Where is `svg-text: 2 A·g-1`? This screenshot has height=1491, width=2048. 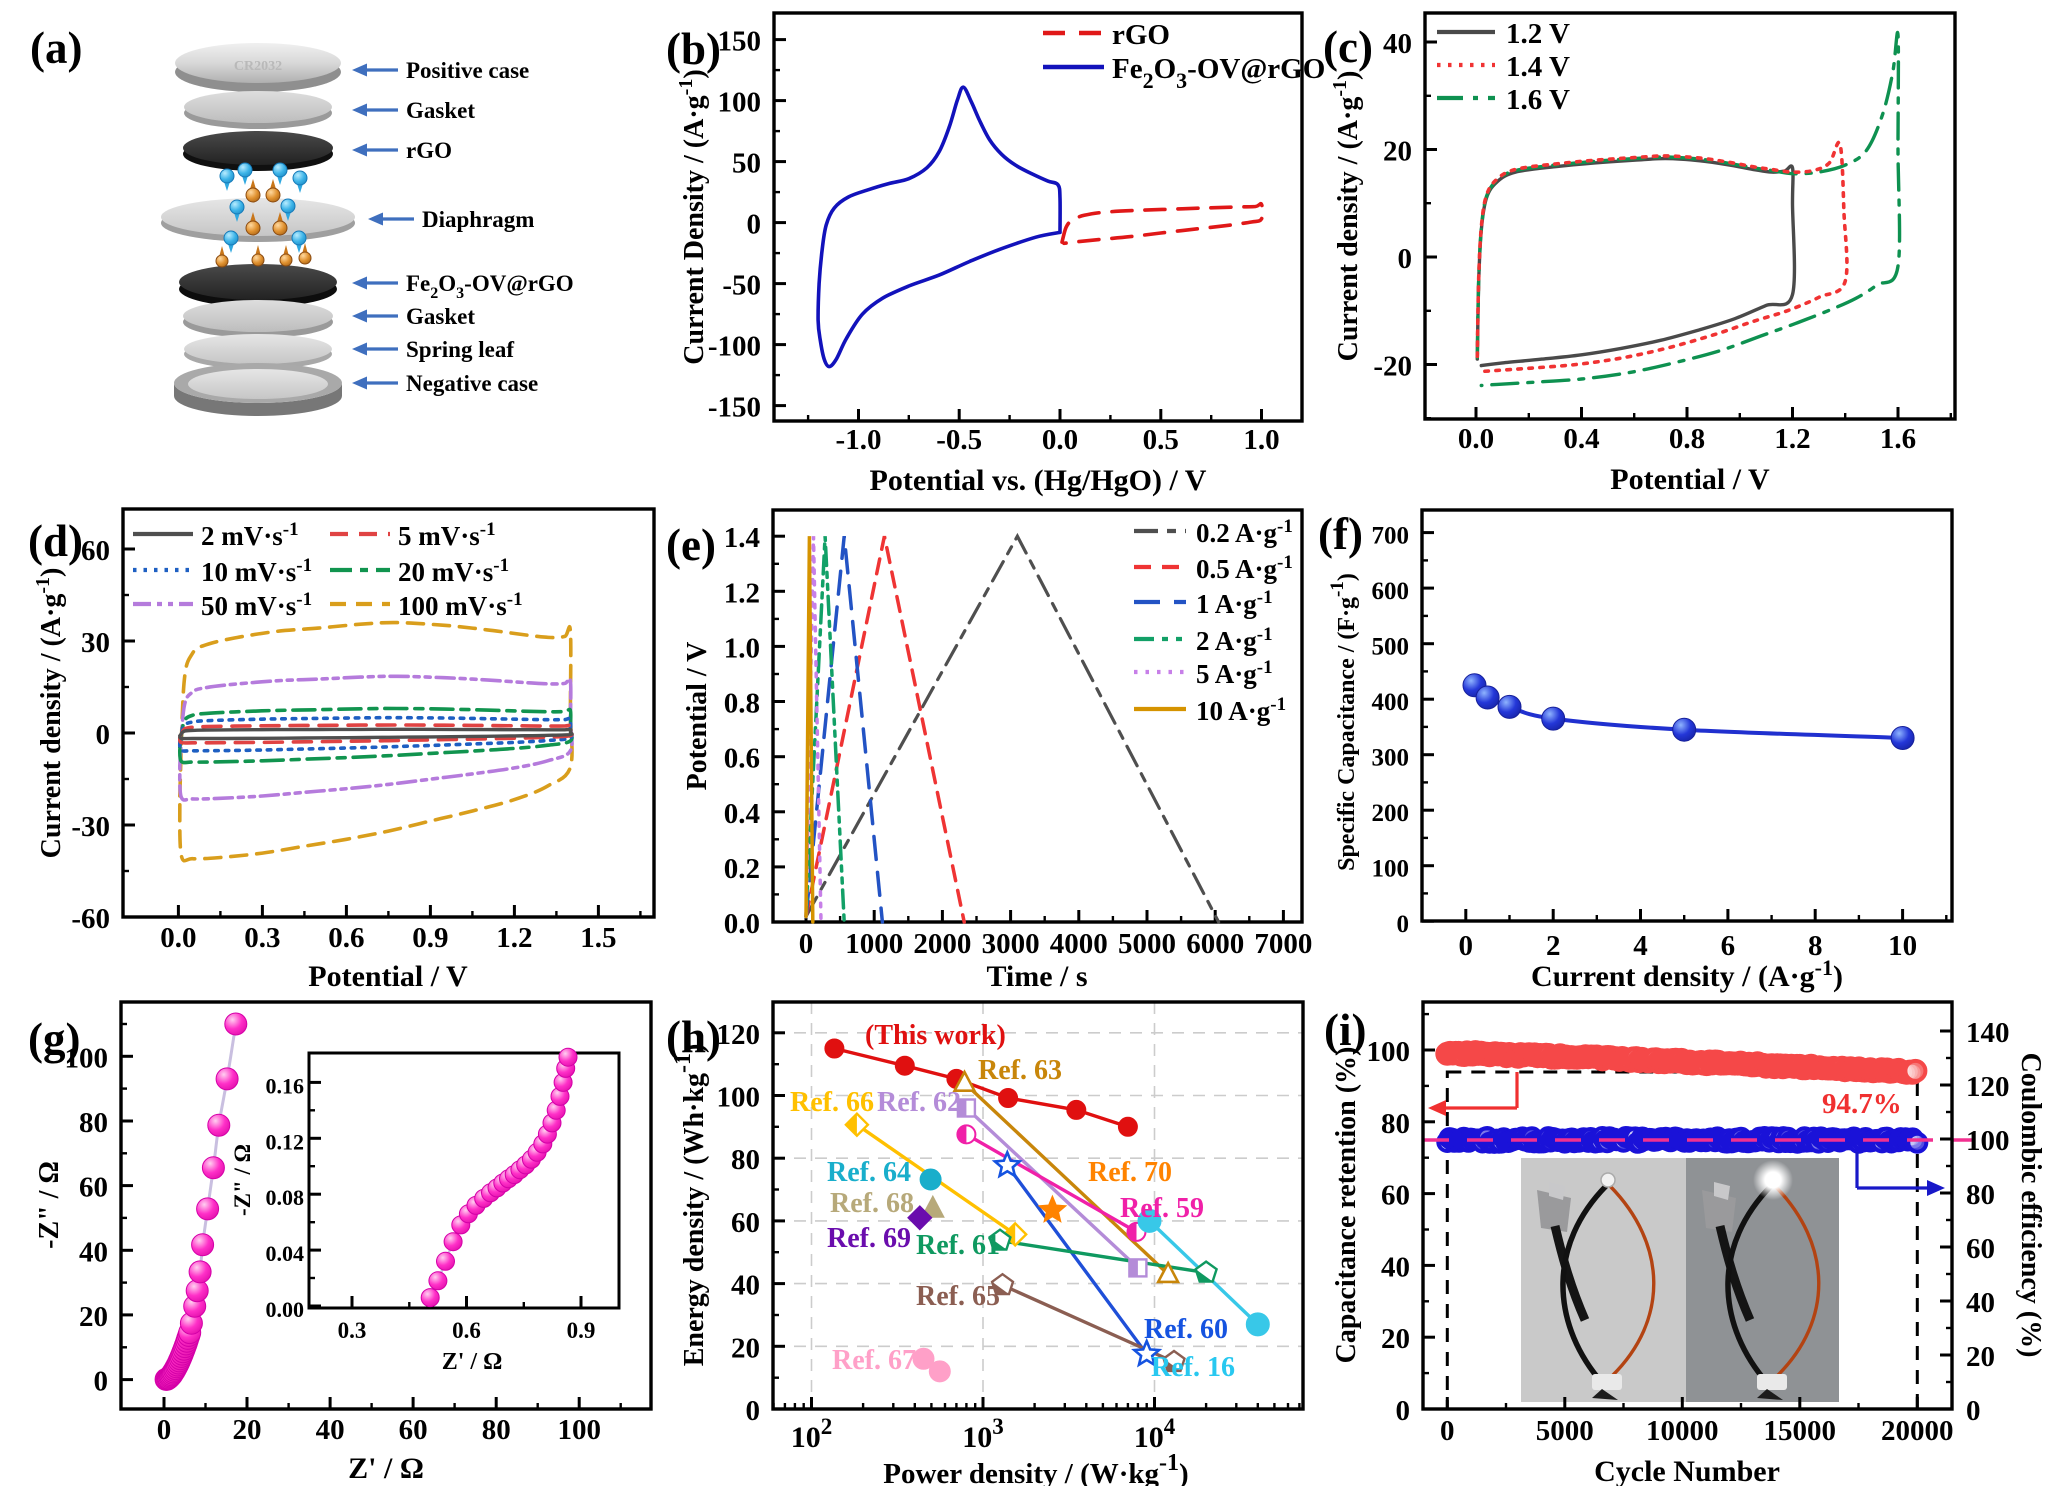
svg-text: 2 A·g-1 is located at coordinates (1234, 640).